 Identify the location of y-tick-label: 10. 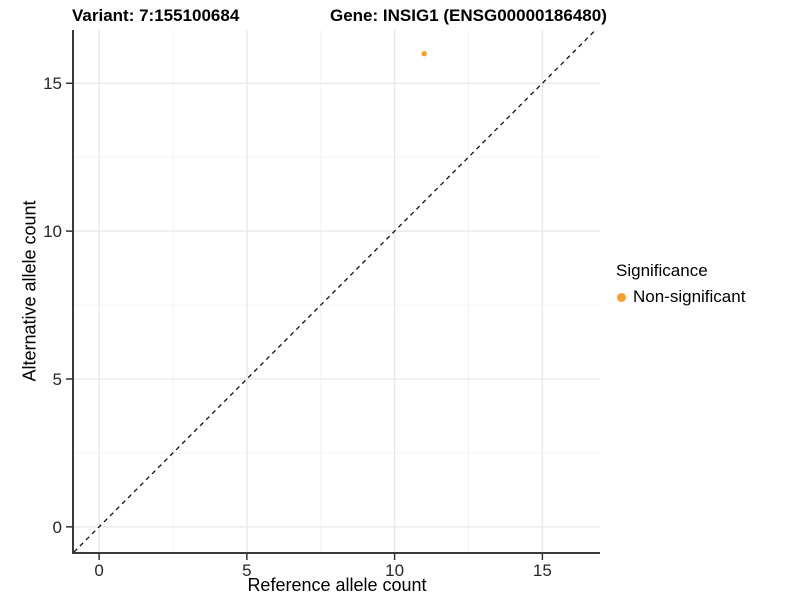
(52, 231).